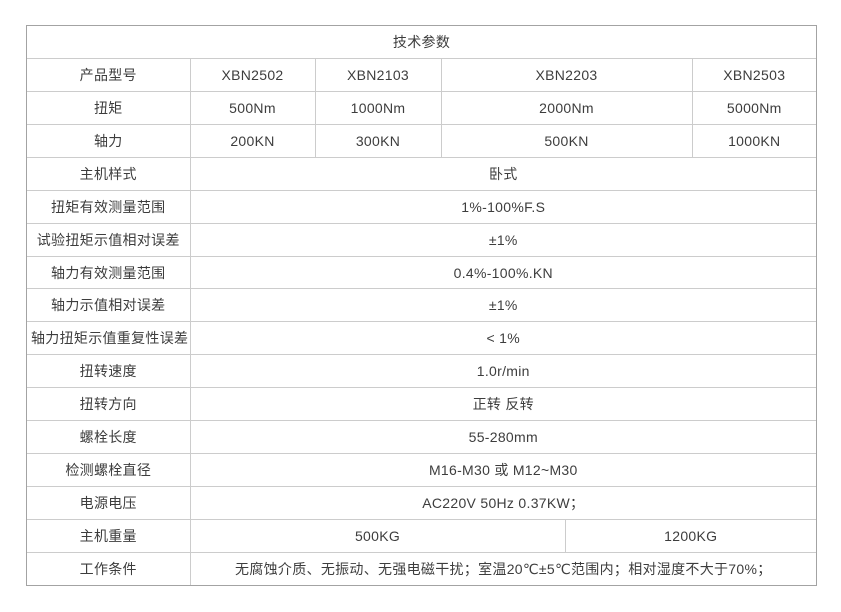 This screenshot has width=841, height=612. Describe the element at coordinates (109, 437) in the screenshot. I see `row-label: 螺栓长度` at that location.